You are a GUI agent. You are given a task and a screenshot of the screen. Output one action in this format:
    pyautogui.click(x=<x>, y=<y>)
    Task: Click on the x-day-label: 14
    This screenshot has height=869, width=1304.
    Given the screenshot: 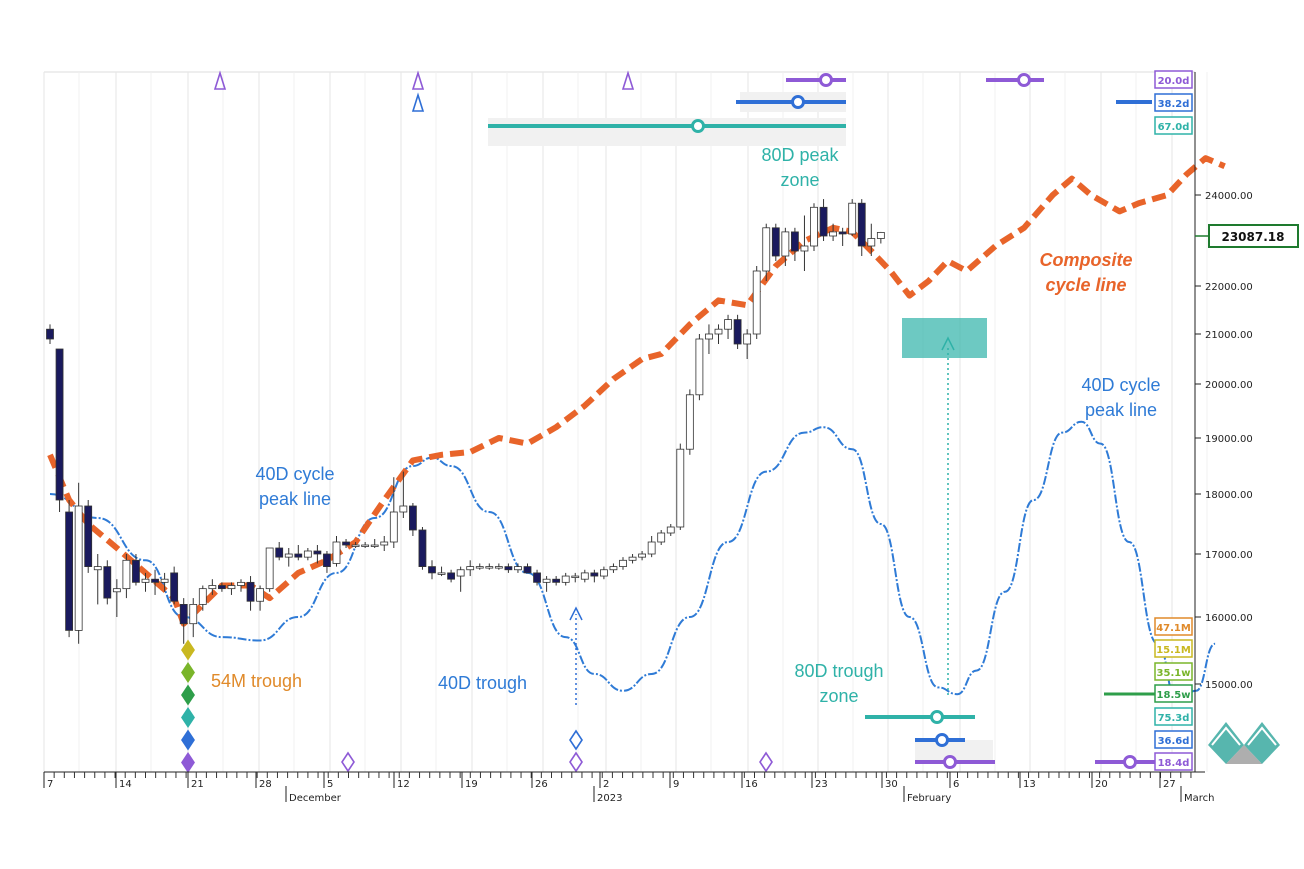 What is the action you would take?
    pyautogui.click(x=125, y=784)
    